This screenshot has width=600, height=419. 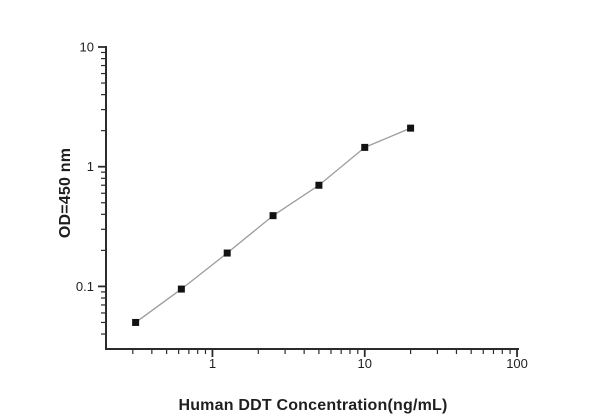 I want to click on y-tick-label: 0.1, so click(x=85, y=286).